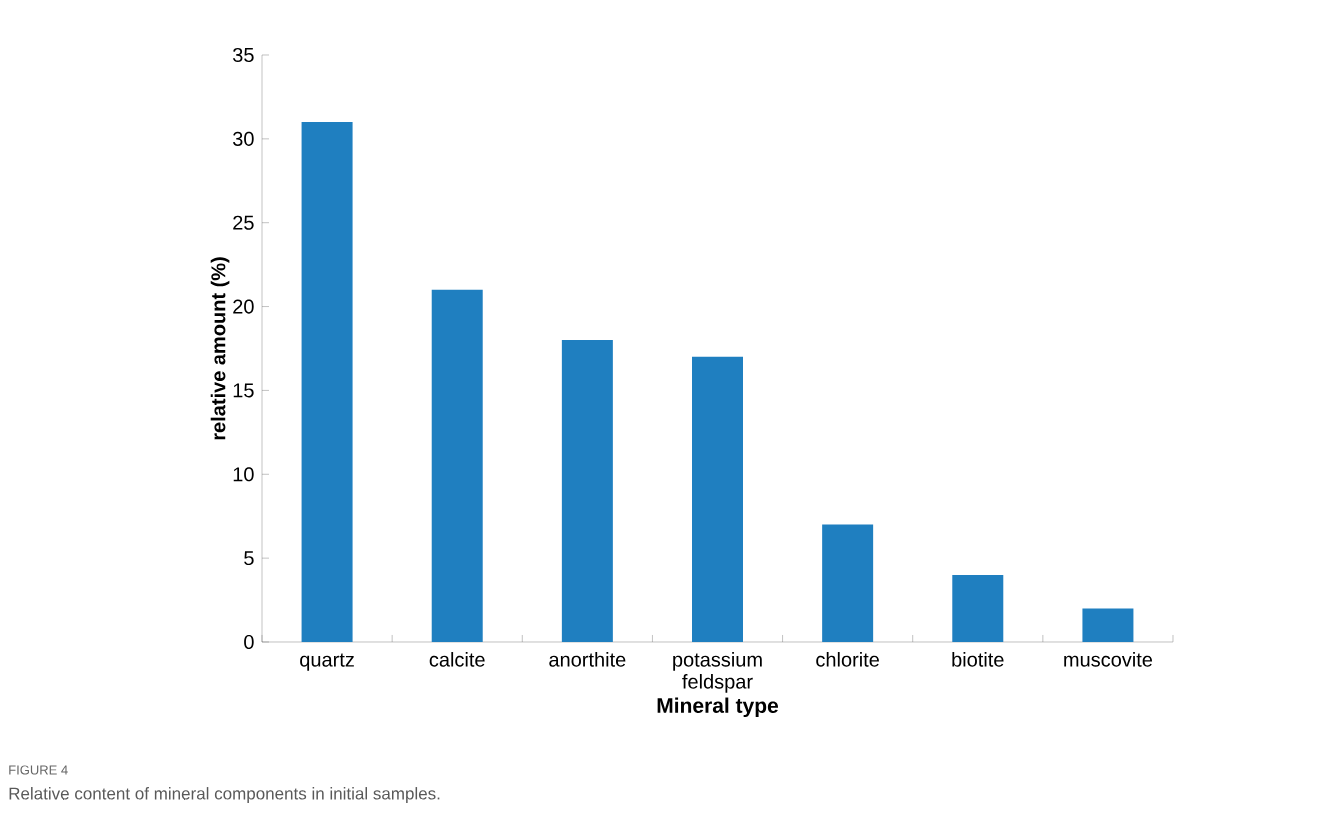  Describe the element at coordinates (847, 659) in the screenshot. I see `x-tick-label: chlorite` at that location.